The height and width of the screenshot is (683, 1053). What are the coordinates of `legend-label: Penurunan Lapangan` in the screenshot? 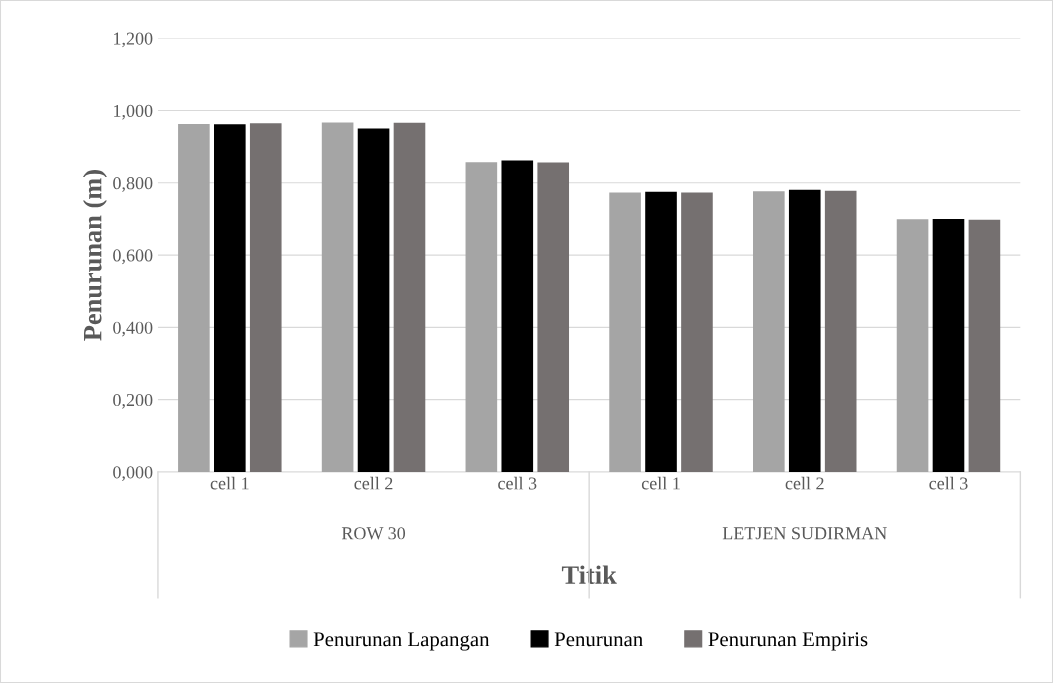 It's located at (401, 641).